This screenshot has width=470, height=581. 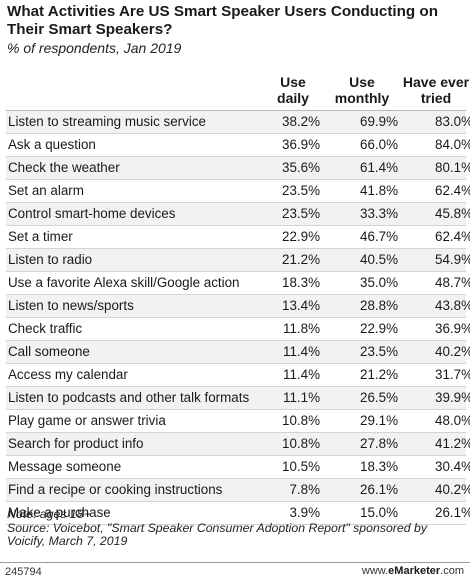 I want to click on cell-value: 43.8%, so click(x=452, y=305).